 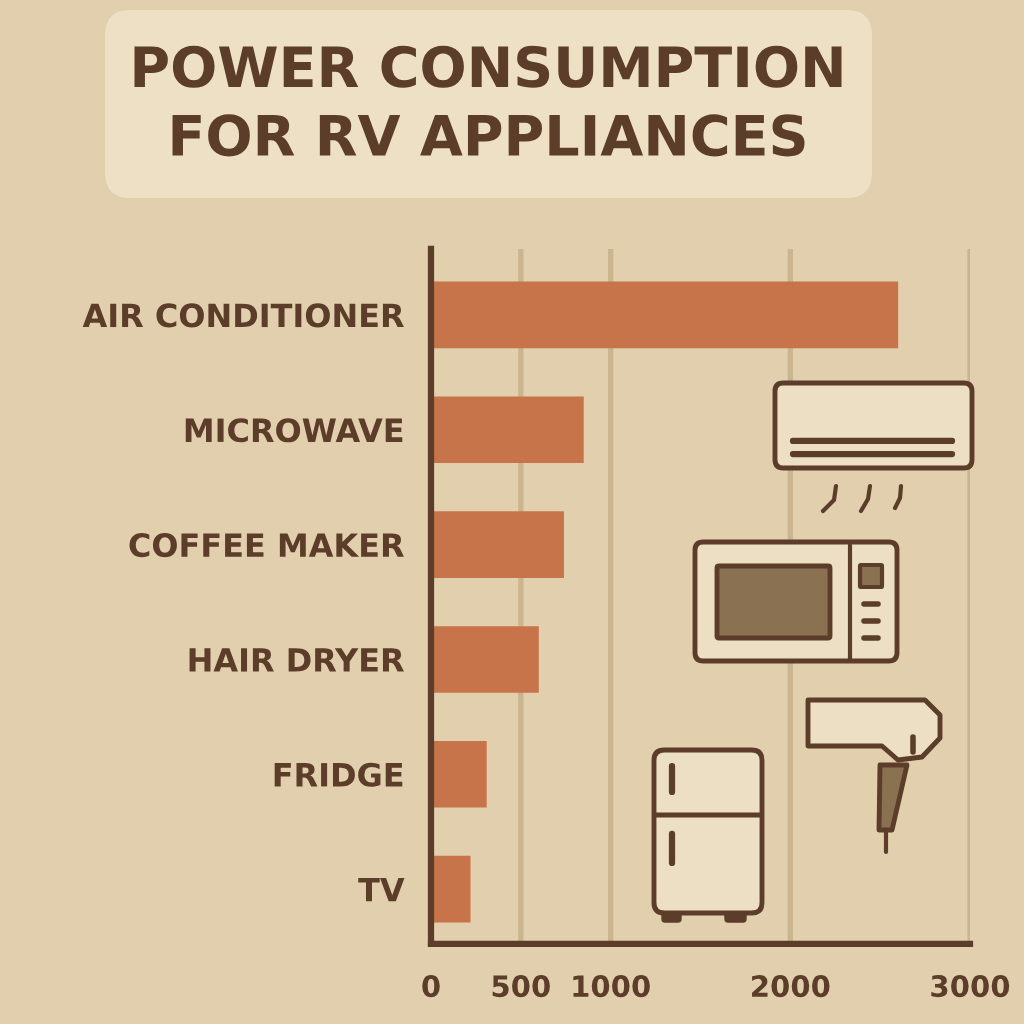 I want to click on y-tick-label: TV, so click(x=381, y=889).